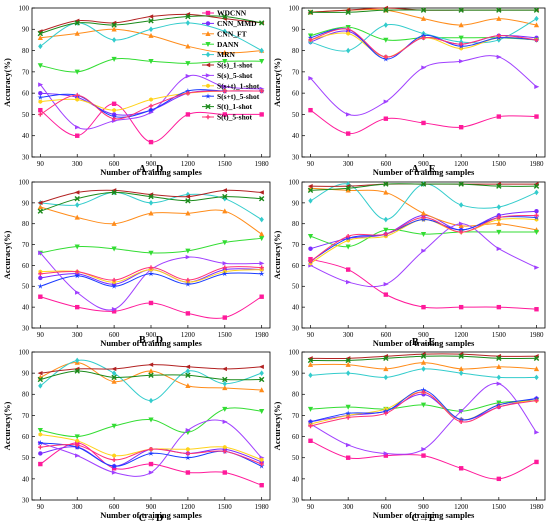 The width and height of the screenshot is (550, 528). I want to click on series-s-s-t-5-shot, so click(151, 279).